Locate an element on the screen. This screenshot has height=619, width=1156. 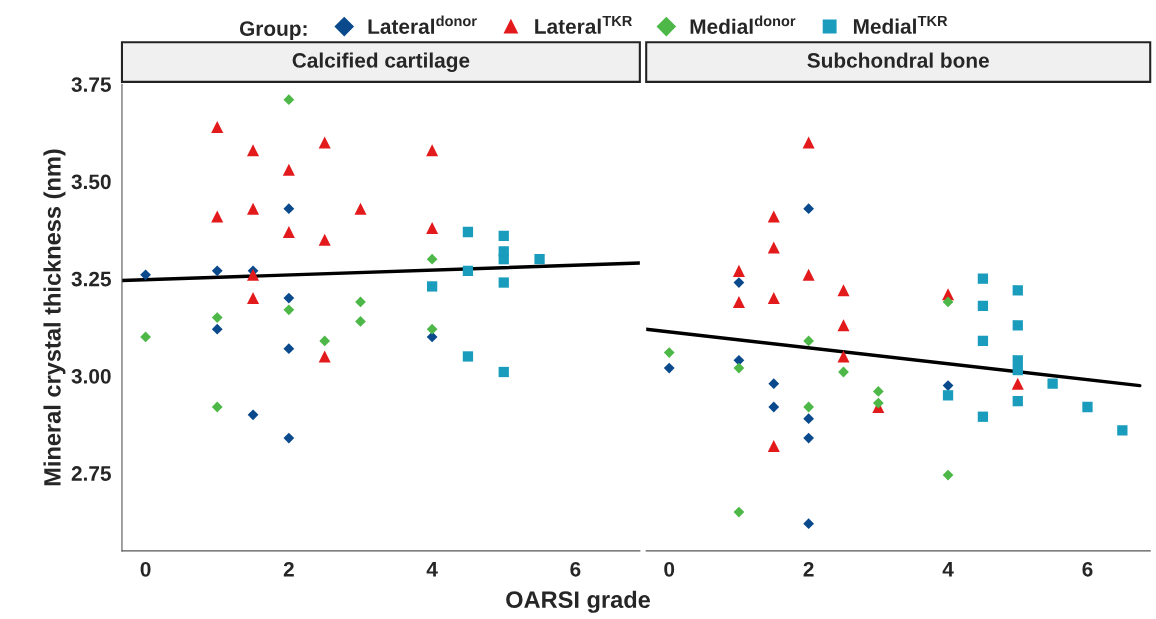
y-tick-label: 3.75 is located at coordinates (91, 84).